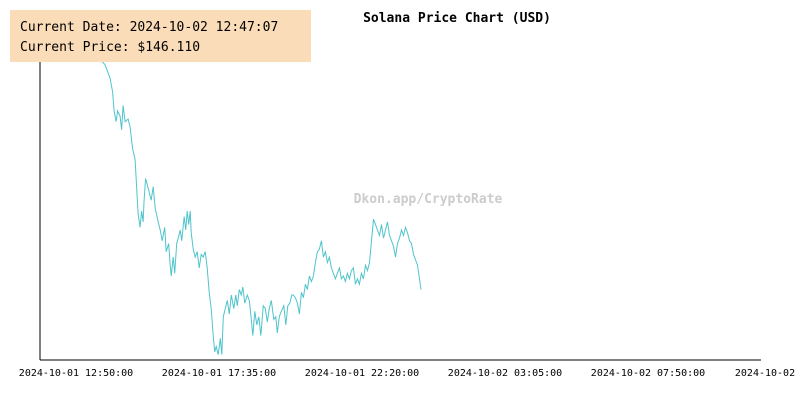 The width and height of the screenshot is (800, 400). Describe the element at coordinates (204, 27) in the screenshot. I see `current-date-value: 2024-10-02 12:47:07` at that location.